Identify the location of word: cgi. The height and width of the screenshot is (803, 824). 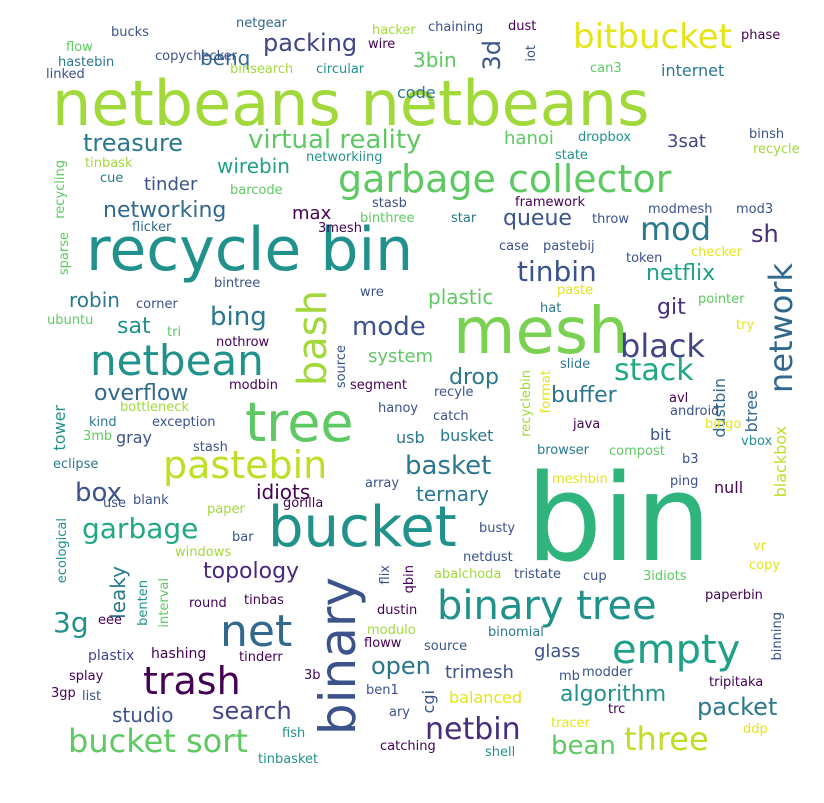
(428, 702).